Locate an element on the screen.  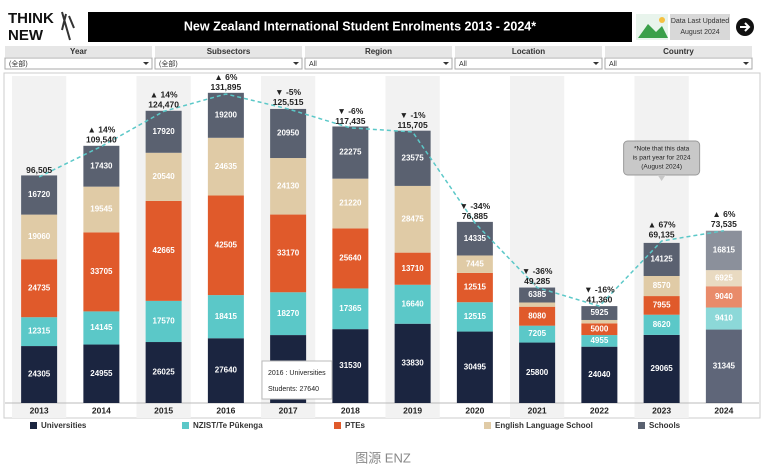
segment-label: 42665 is located at coordinates (164, 250).